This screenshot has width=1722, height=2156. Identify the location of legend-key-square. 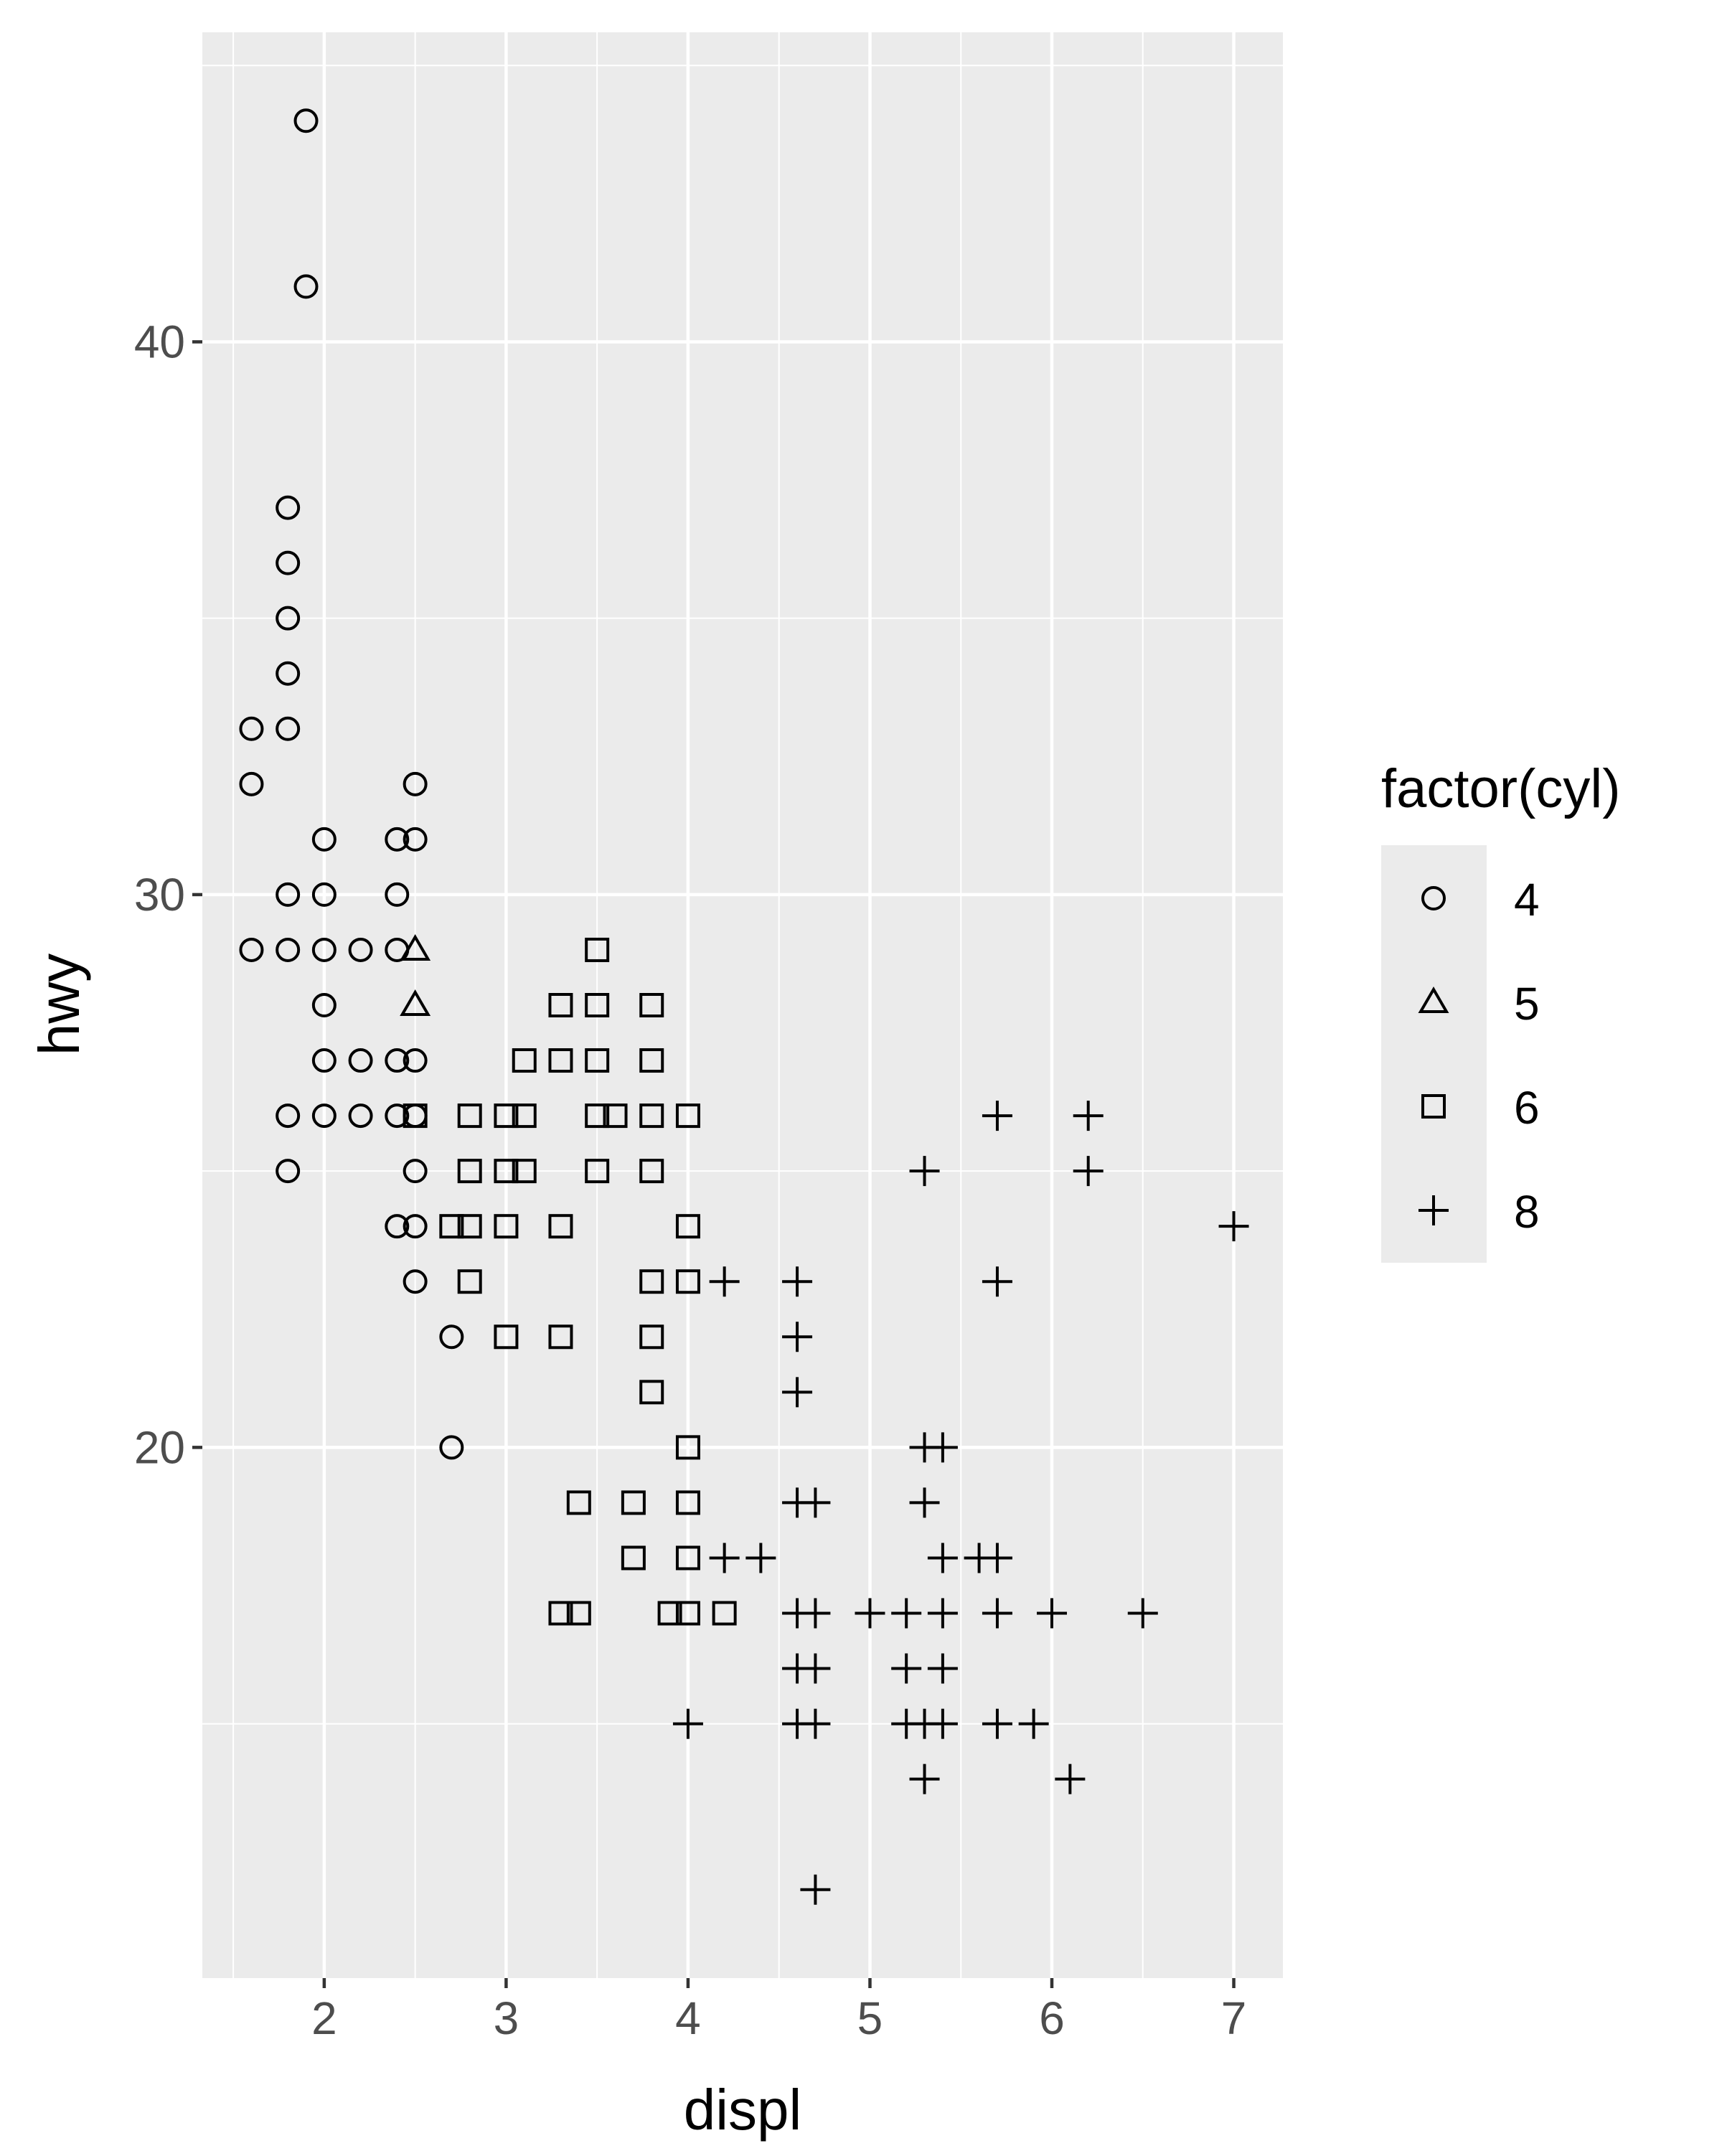
(1434, 1107).